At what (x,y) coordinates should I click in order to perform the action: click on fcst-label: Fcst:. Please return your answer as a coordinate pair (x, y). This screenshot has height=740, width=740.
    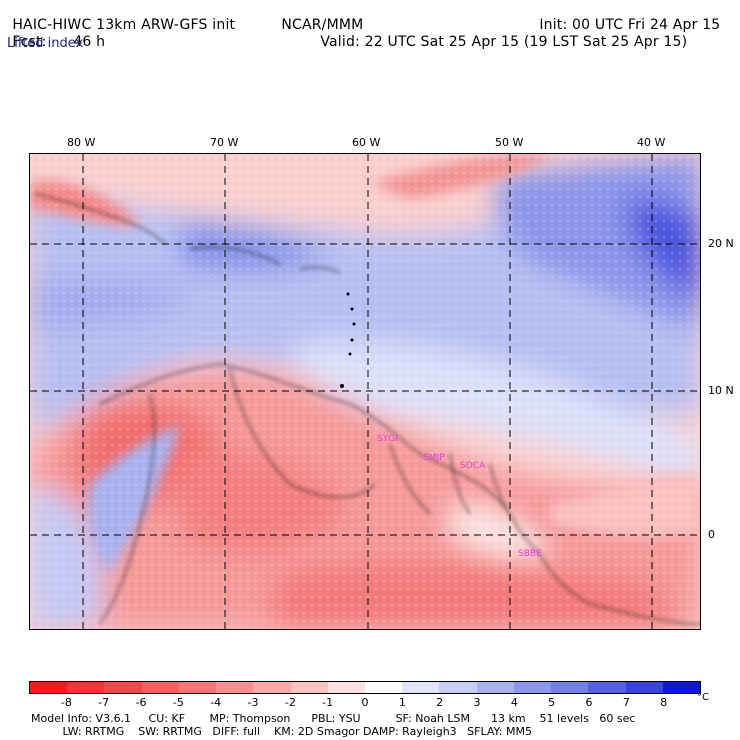
    Looking at the image, I should click on (29, 42).